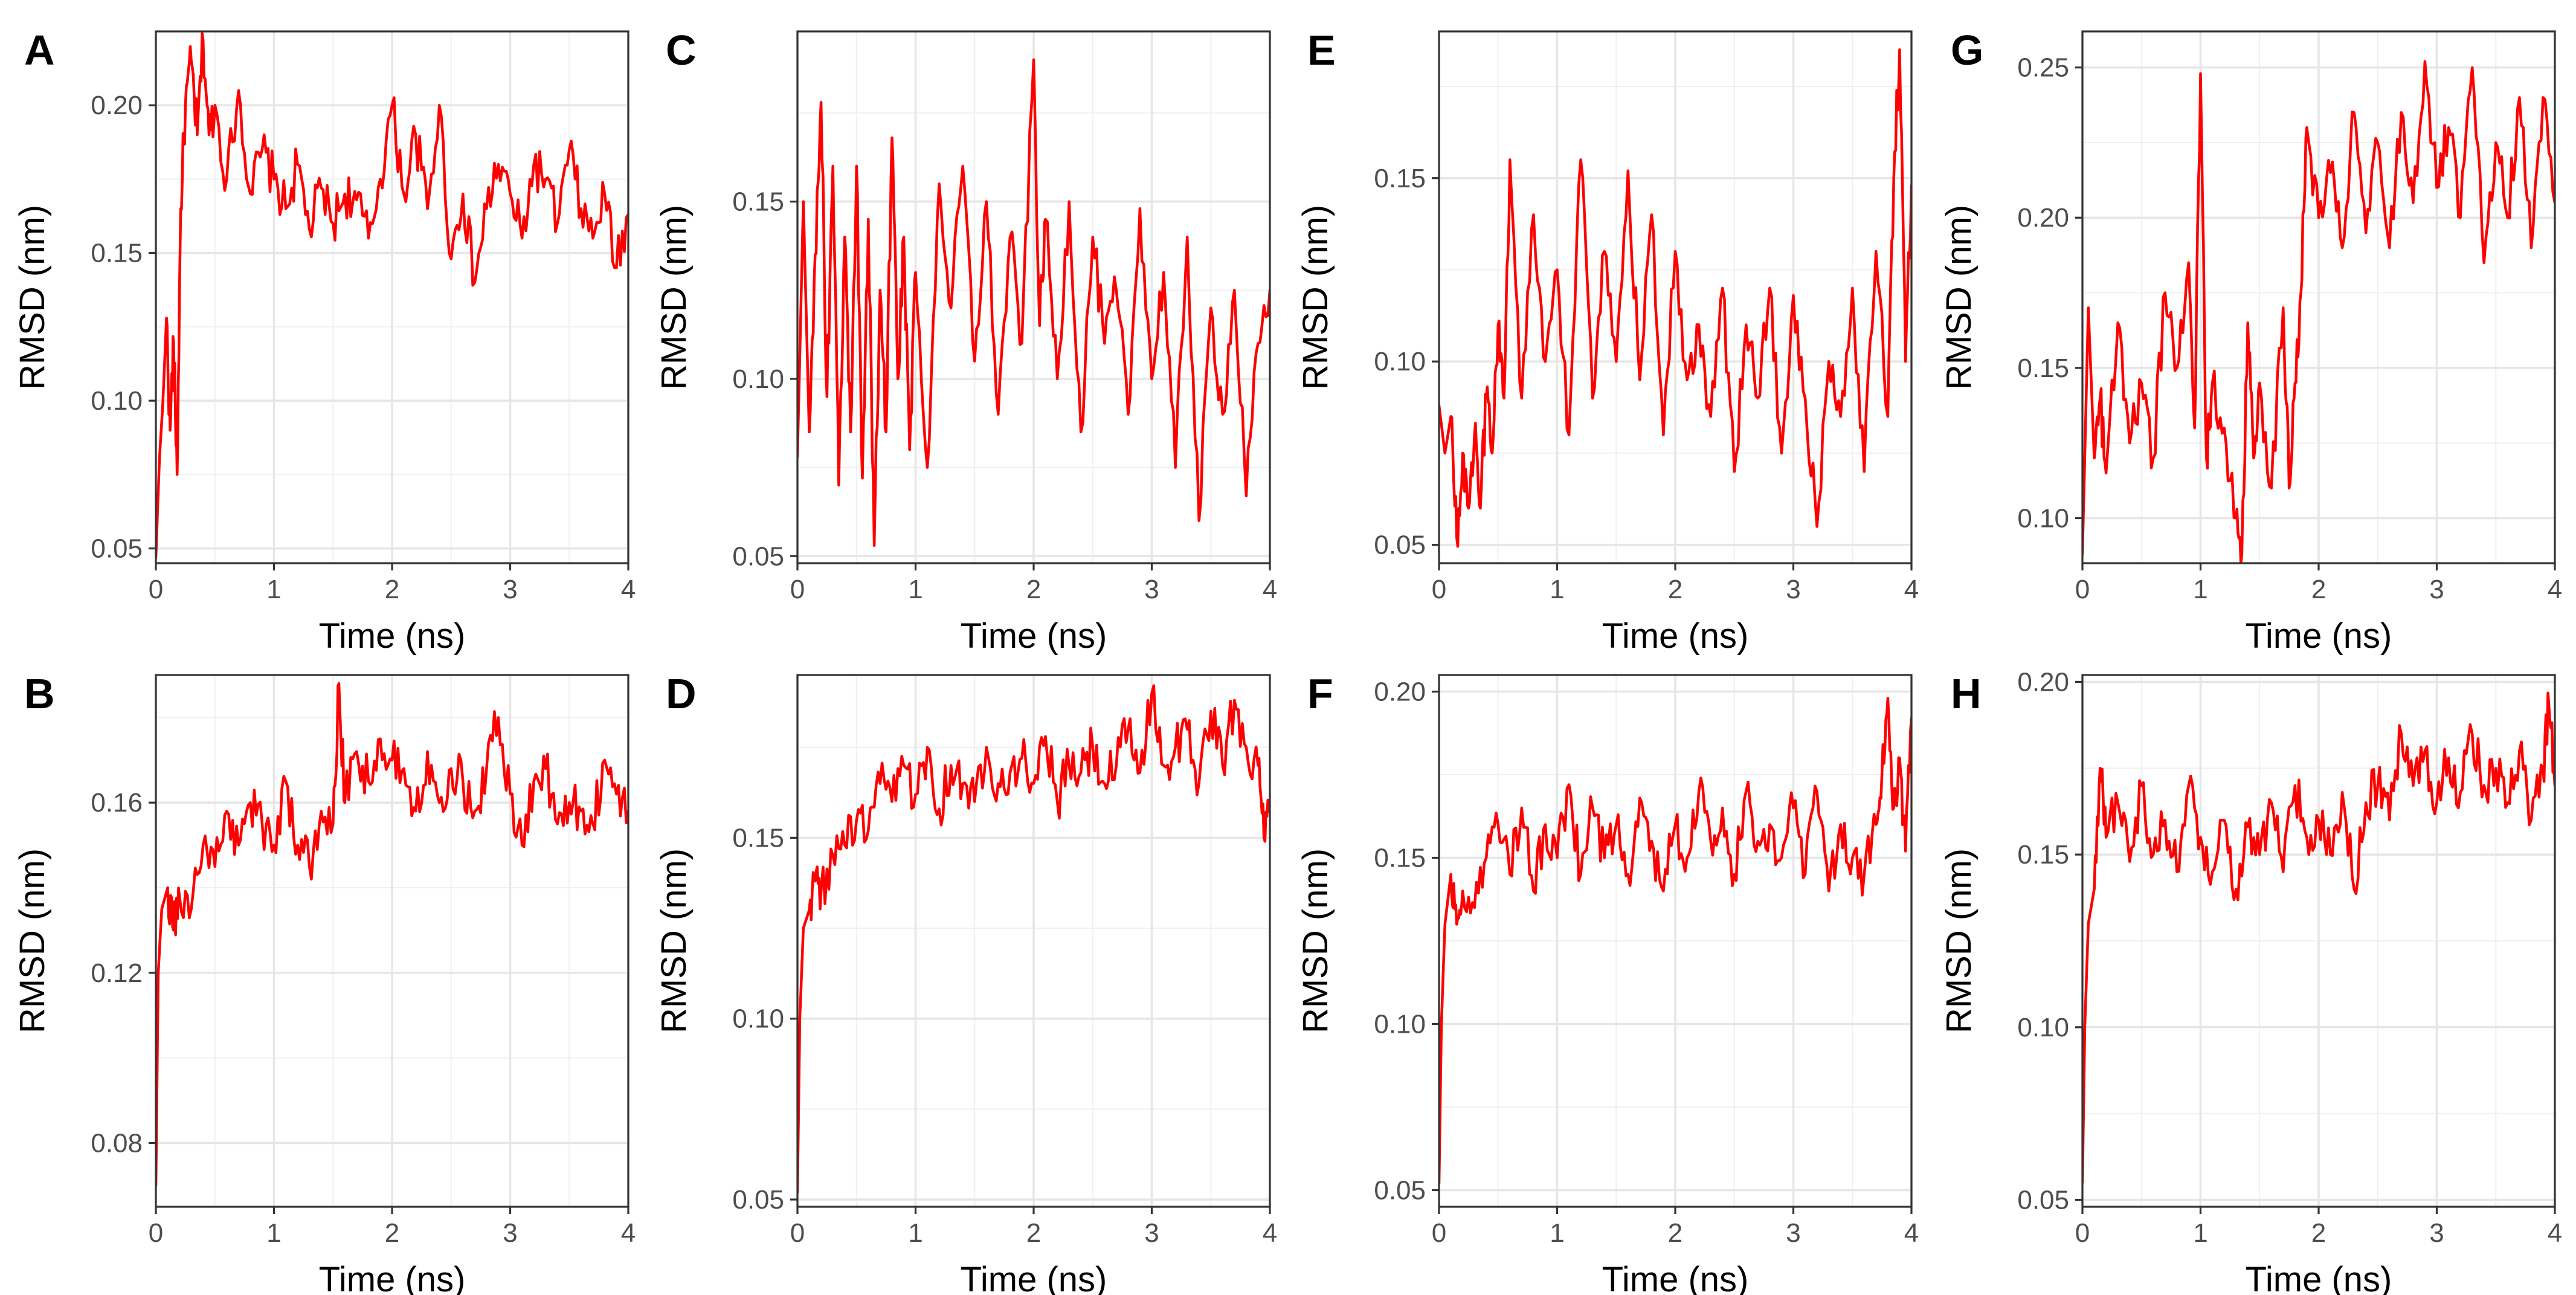  I want to click on y-tick-label: 0.25, so click(2043, 68).